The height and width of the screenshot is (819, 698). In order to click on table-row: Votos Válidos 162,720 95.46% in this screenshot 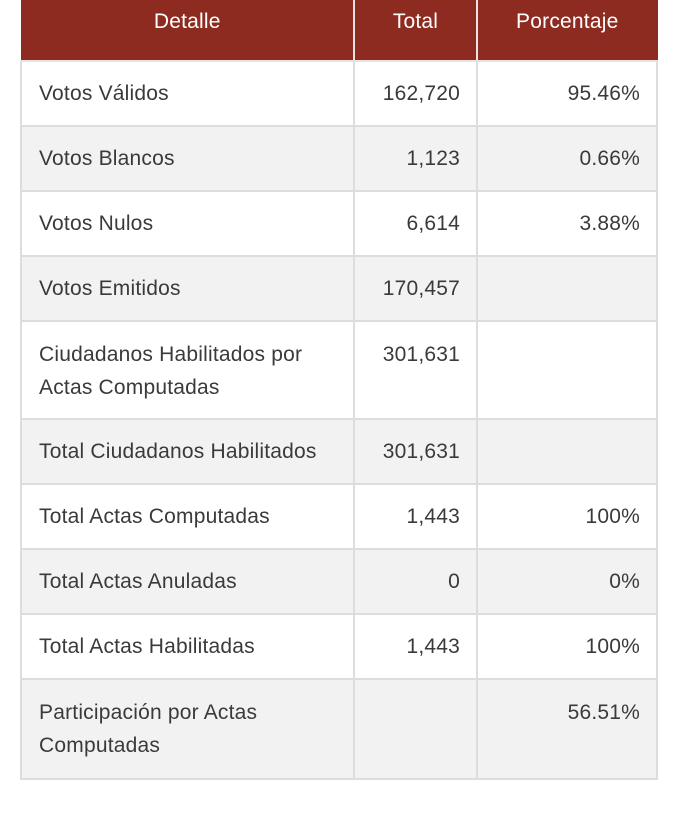, I will do `click(339, 93)`.